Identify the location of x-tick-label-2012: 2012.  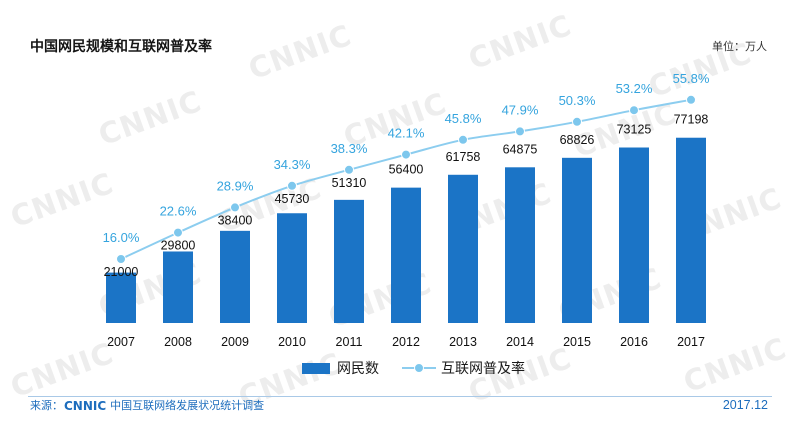
(406, 342).